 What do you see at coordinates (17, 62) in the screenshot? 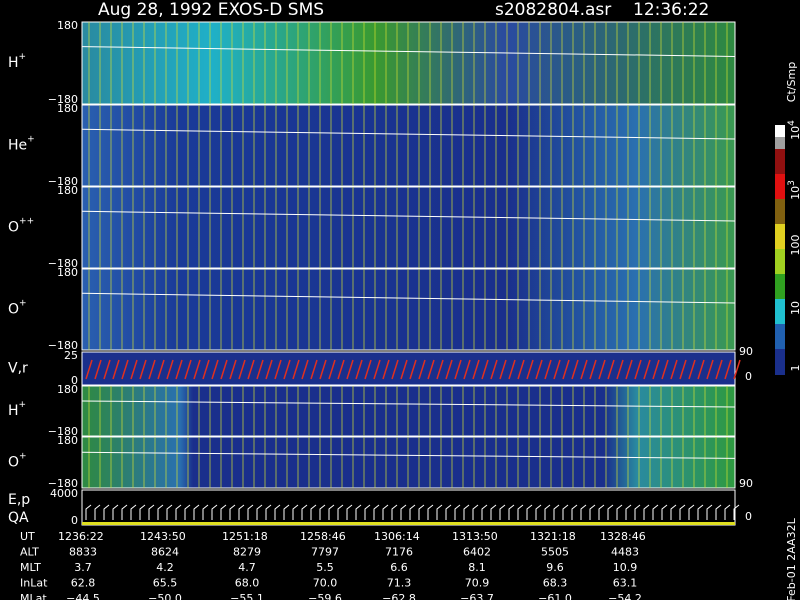
I see `panel-label: H+` at bounding box center [17, 62].